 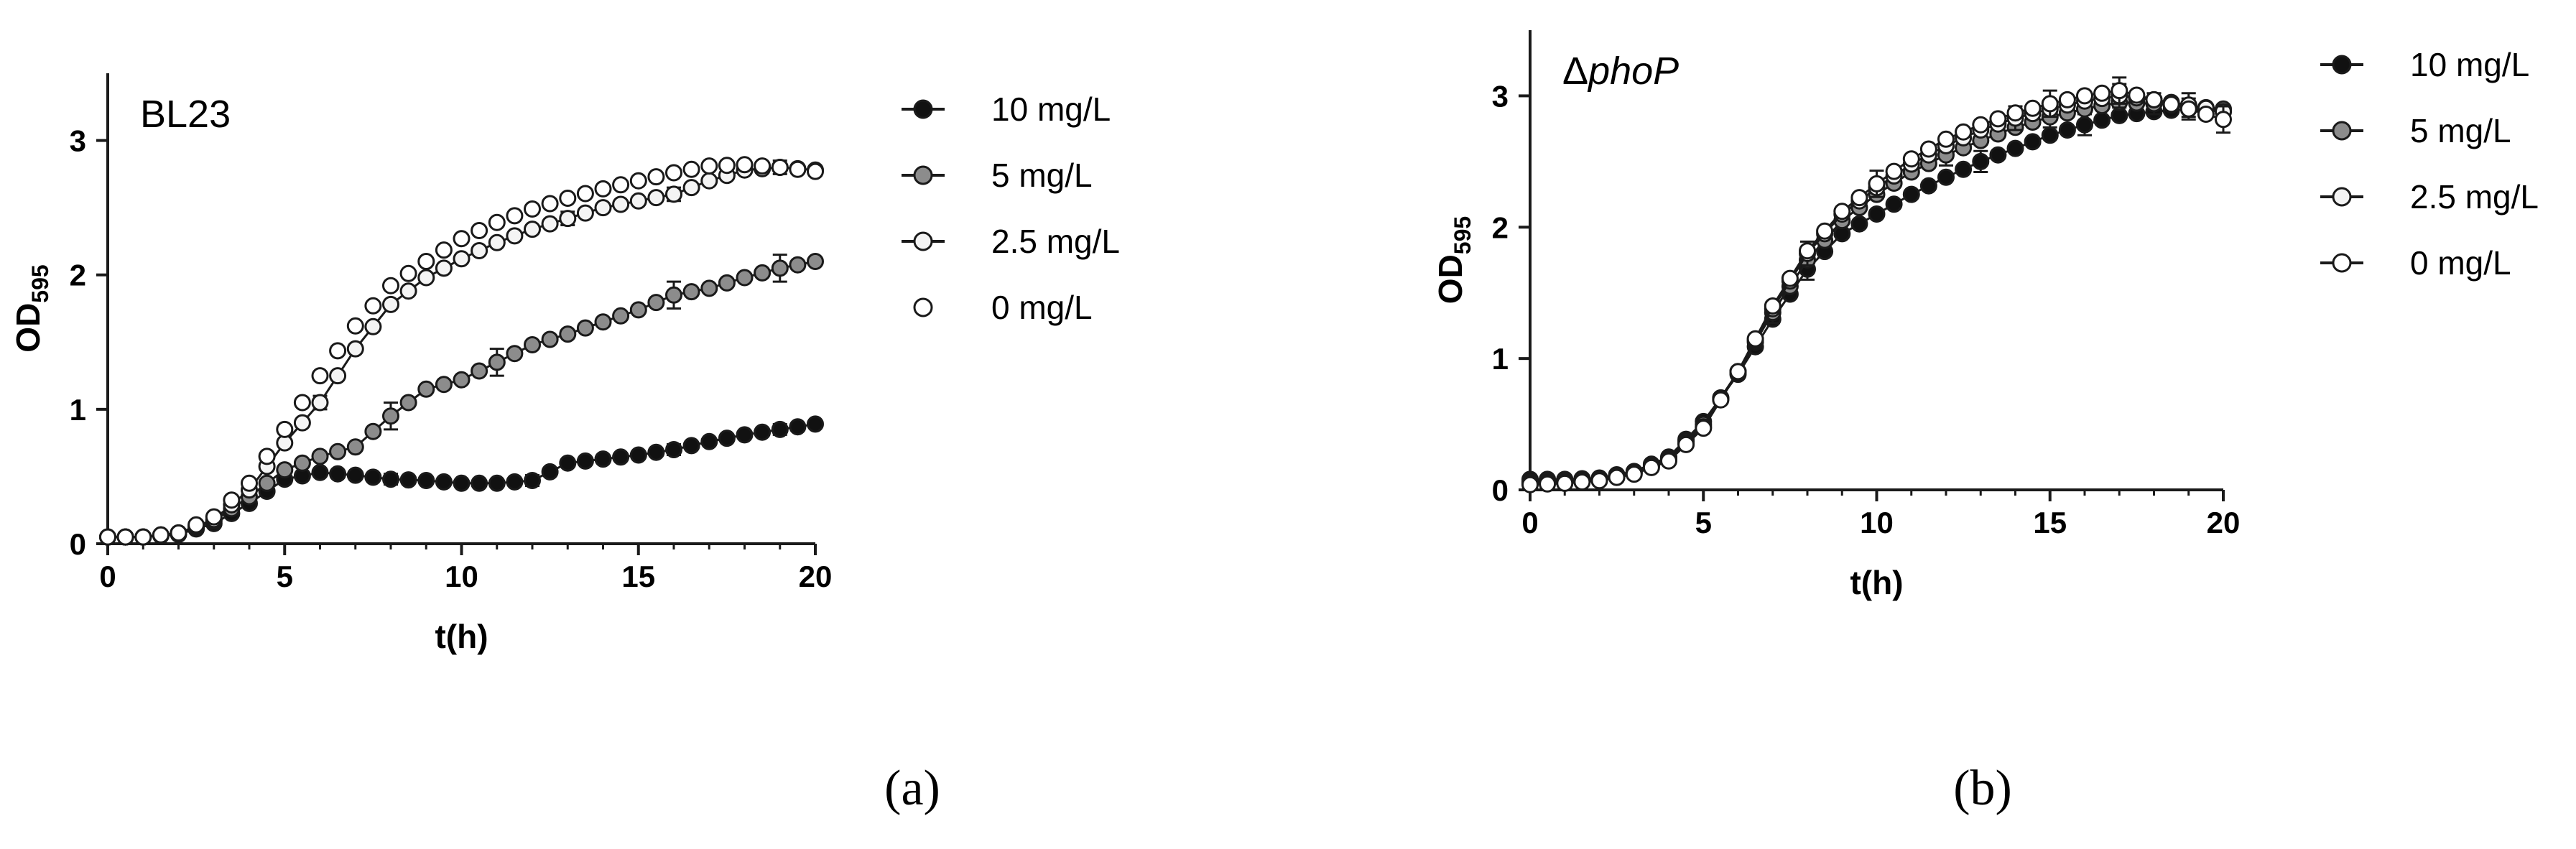 I want to click on chart-a-legend-label: 2.5 mg/L, so click(x=1055, y=241).